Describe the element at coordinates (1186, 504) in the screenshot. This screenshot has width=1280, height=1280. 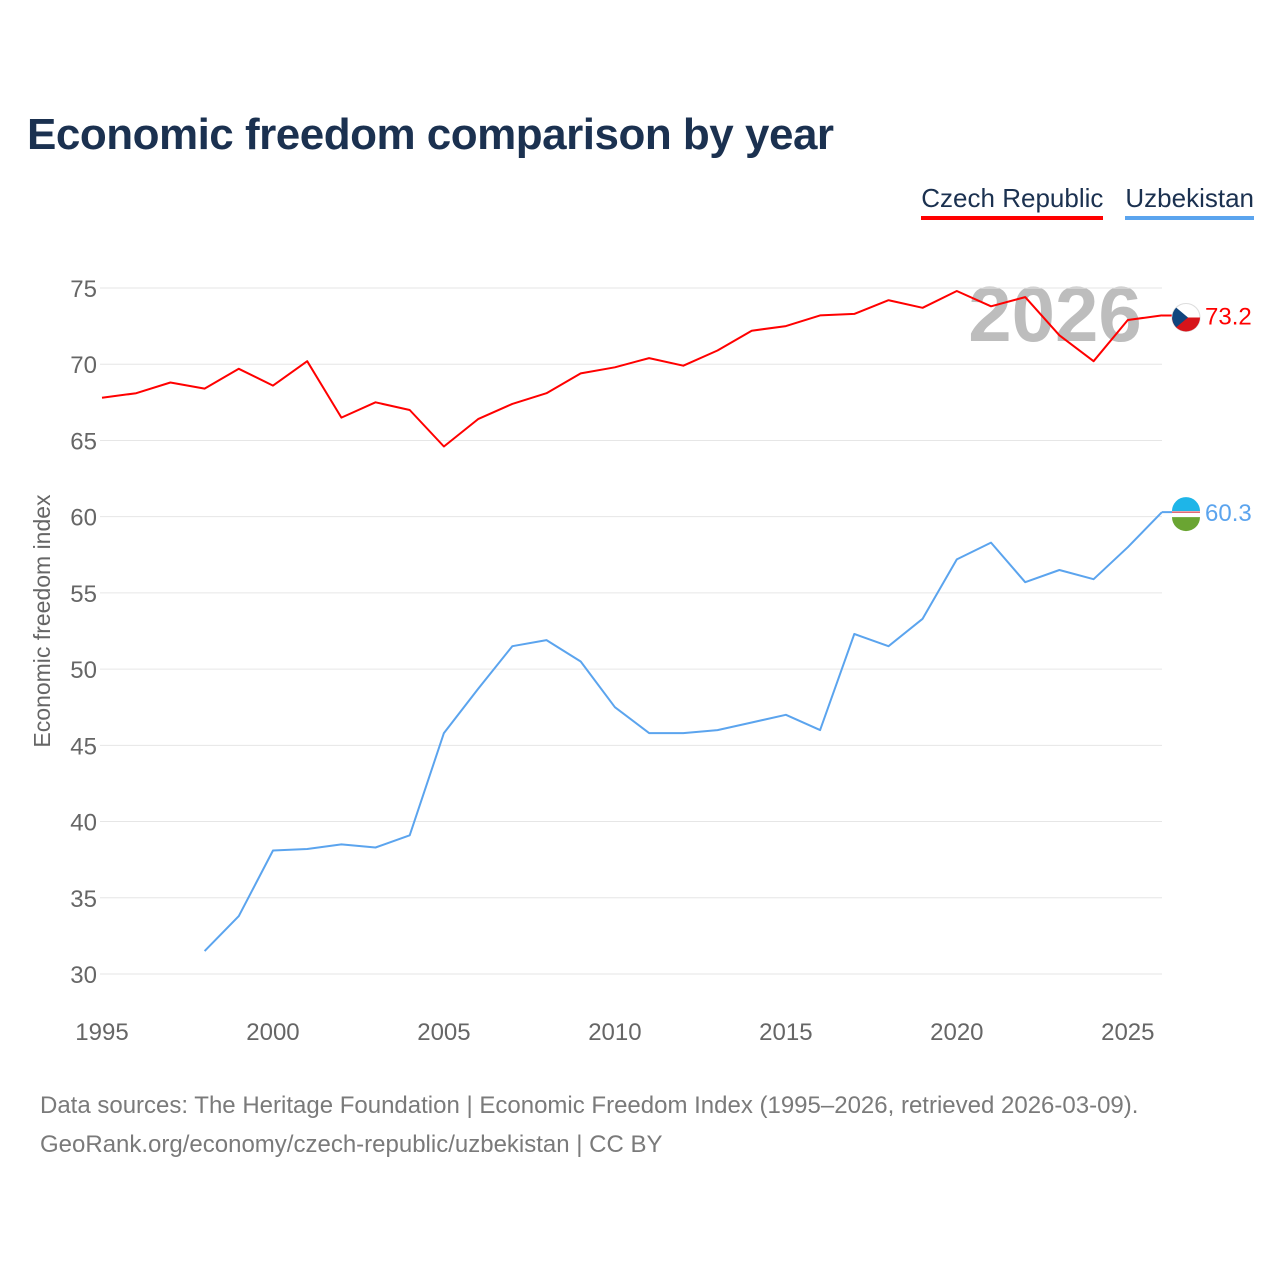
I see `uzbek-flag-icon-blue` at that location.